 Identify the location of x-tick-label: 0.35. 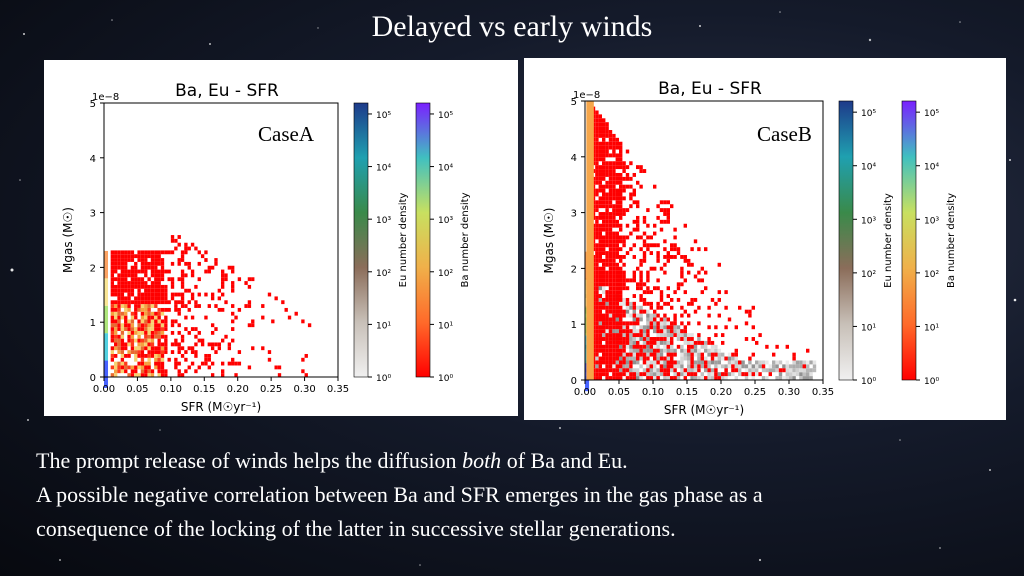
(823, 392).